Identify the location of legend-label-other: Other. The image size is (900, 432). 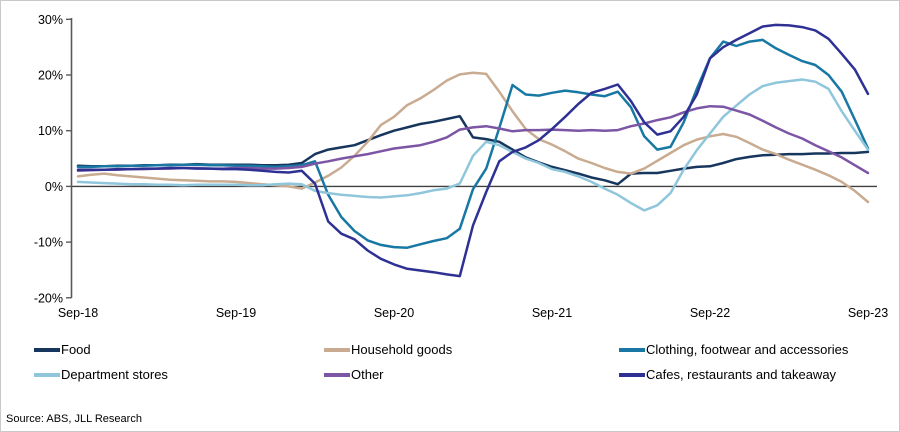
(367, 374).